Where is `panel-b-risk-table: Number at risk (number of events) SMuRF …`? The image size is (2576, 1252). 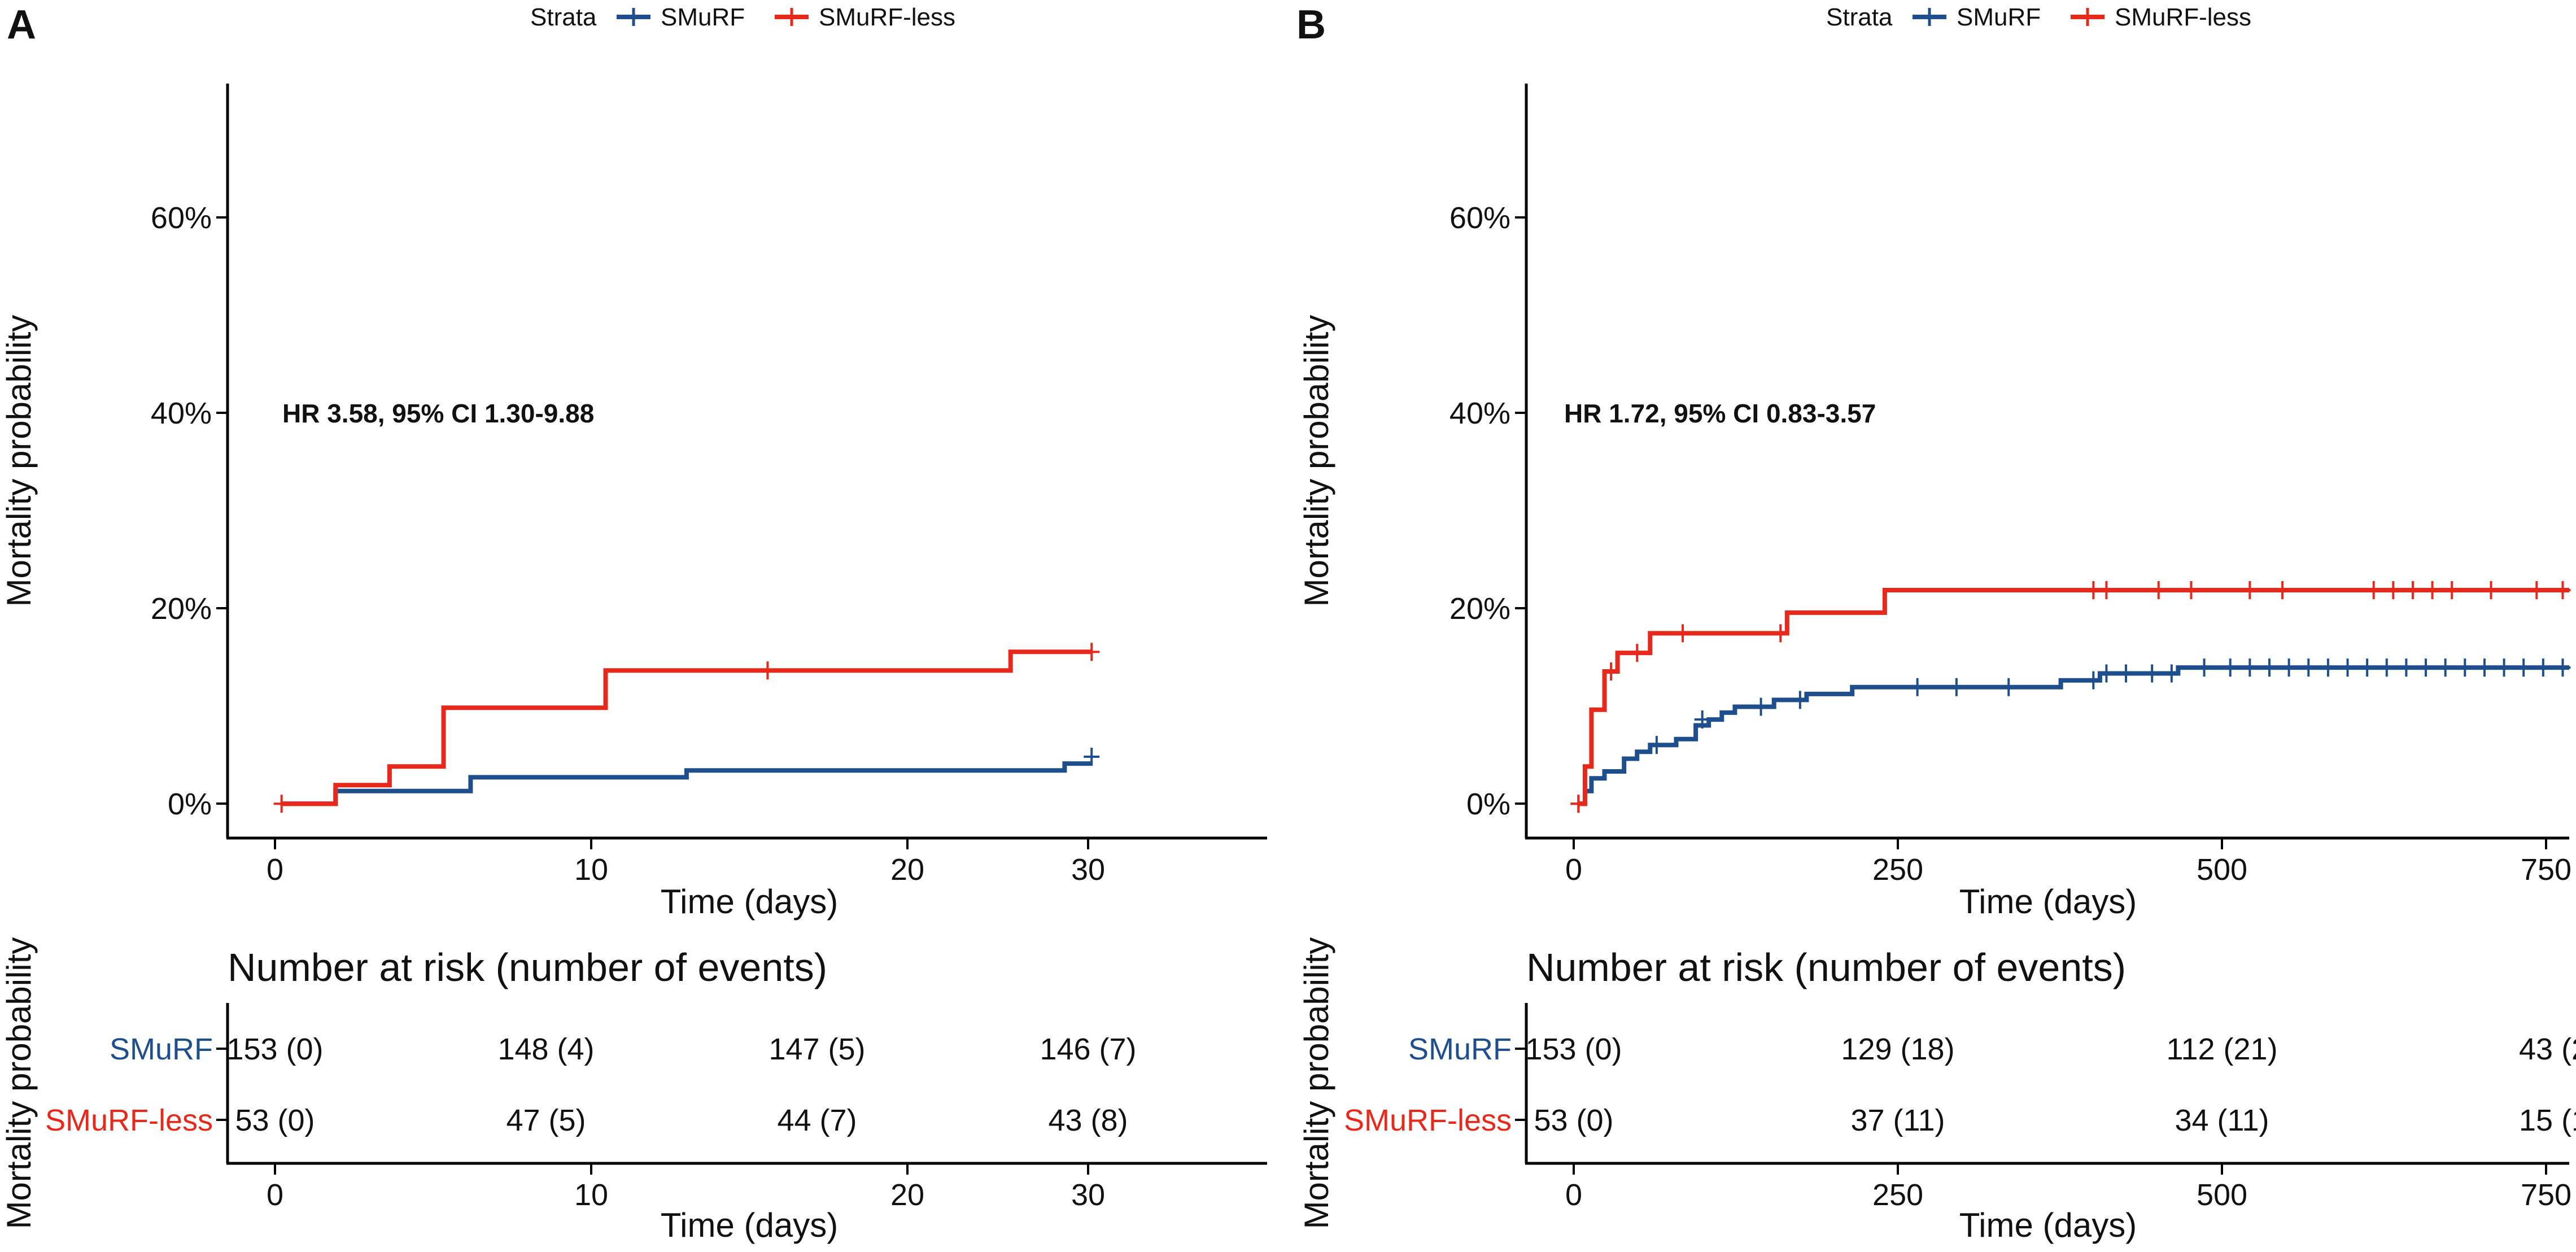
panel-b-risk-table: Number at risk (number of events) SMuRF … is located at coordinates (1937, 1090).